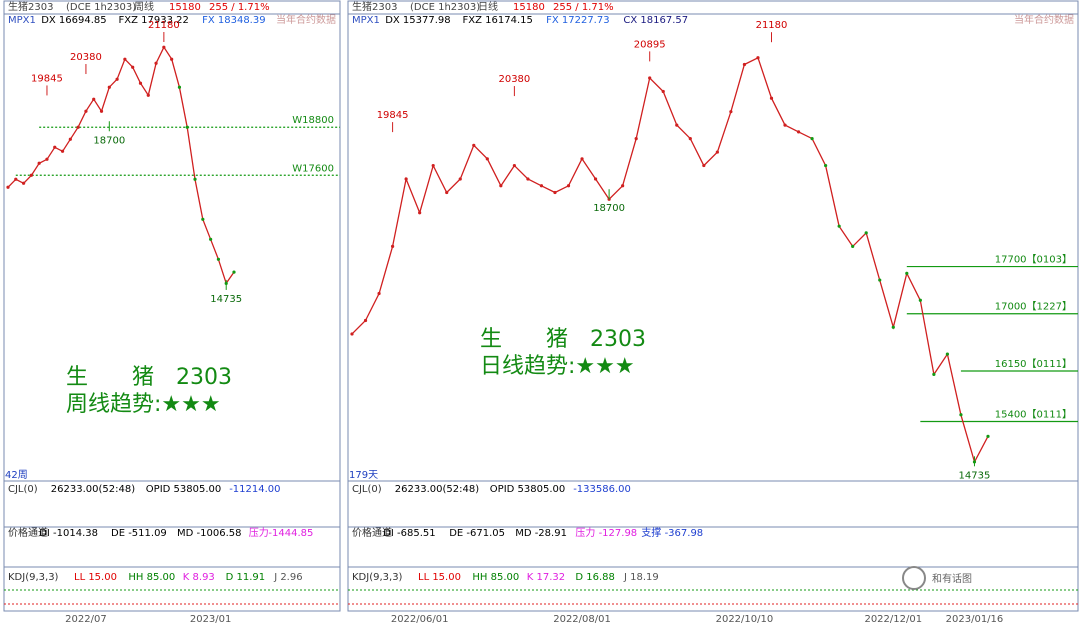 This screenshot has width=1080, height=626. Describe the element at coordinates (313, 168) in the screenshot. I see `level-label: W17600` at that location.